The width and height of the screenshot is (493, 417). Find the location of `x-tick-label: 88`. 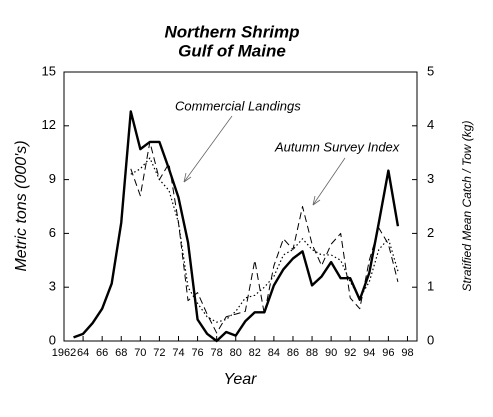

x-tick-label: 88 is located at coordinates (312, 353).